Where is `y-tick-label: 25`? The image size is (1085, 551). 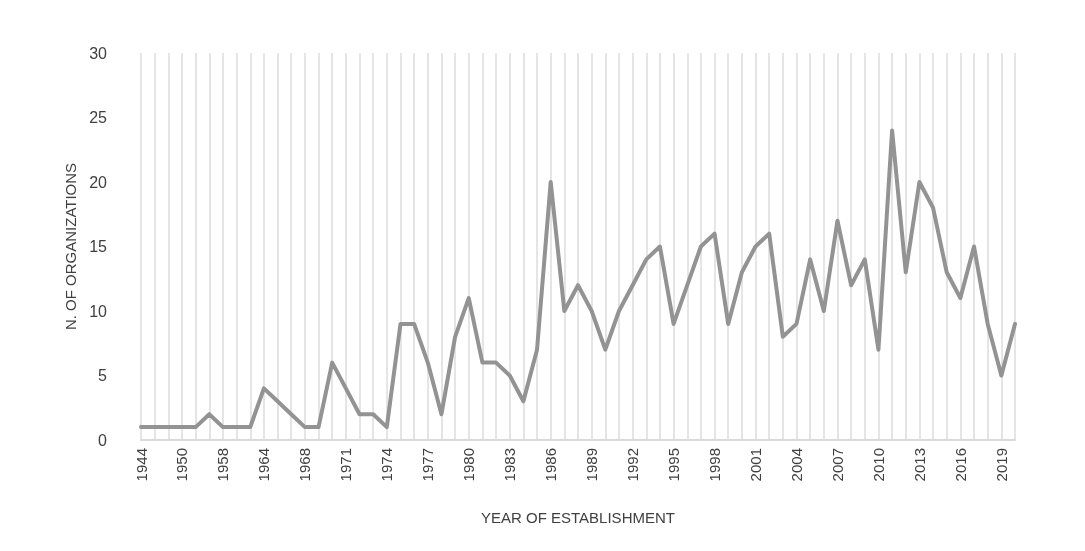 y-tick-label: 25 is located at coordinates (98, 117).